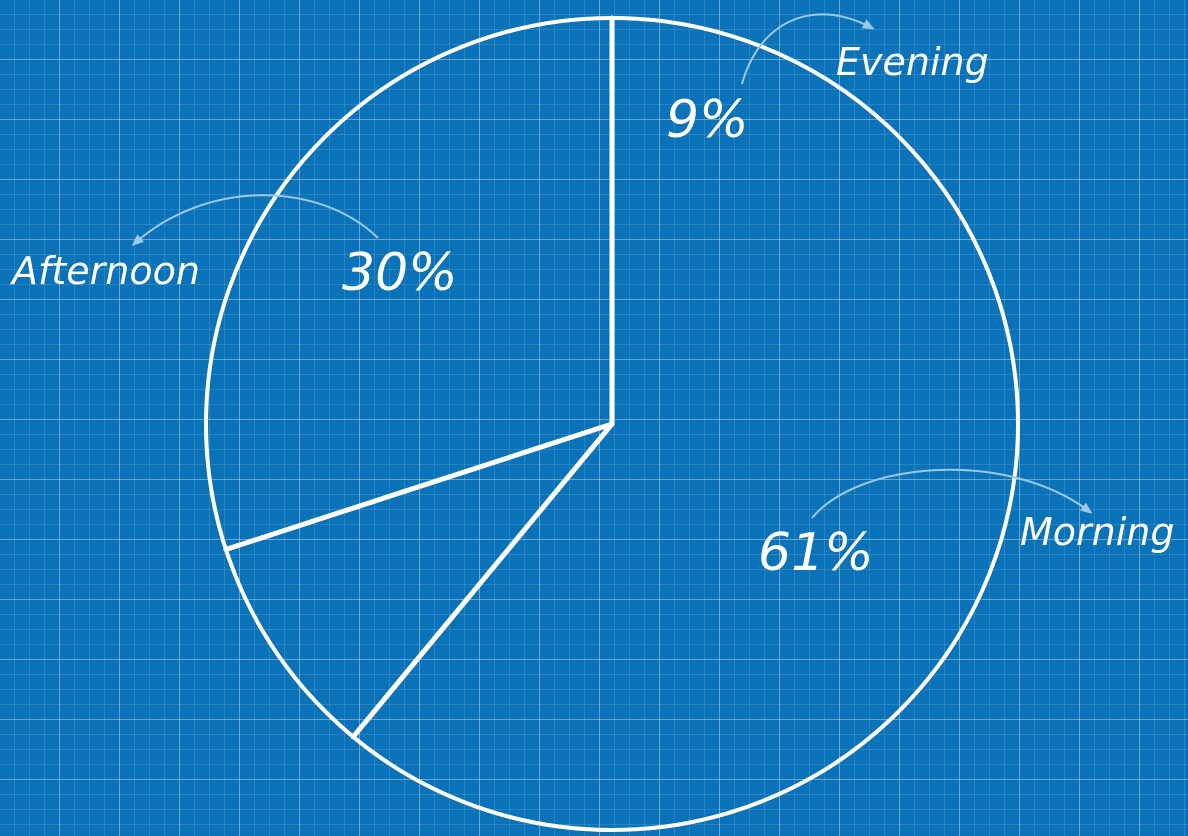 Image resolution: width=1188 pixels, height=836 pixels. What do you see at coordinates (707, 120) in the screenshot?
I see `slice-value-evening: 9%` at bounding box center [707, 120].